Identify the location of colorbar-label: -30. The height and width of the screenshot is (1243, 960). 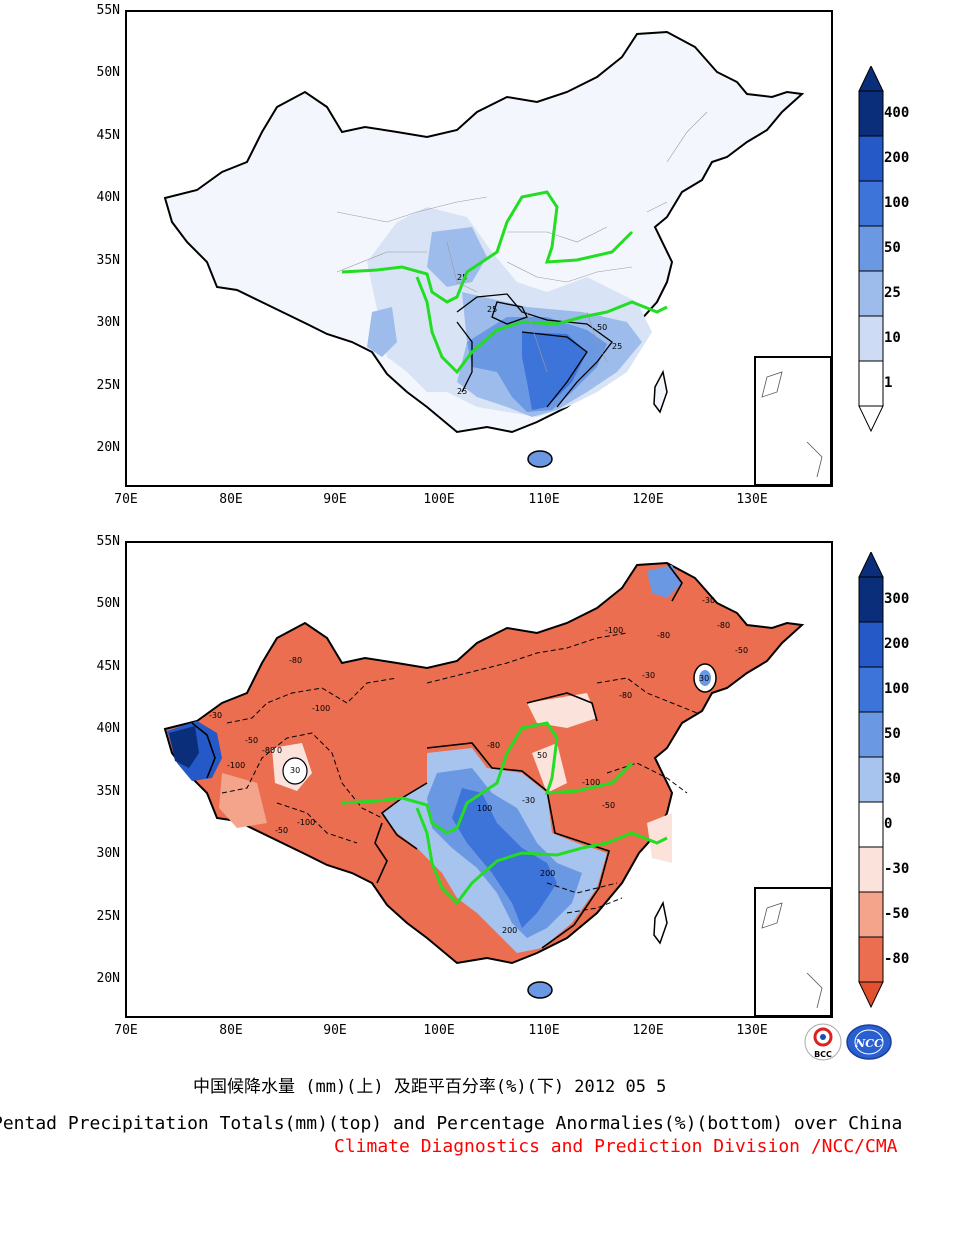
(897, 869).